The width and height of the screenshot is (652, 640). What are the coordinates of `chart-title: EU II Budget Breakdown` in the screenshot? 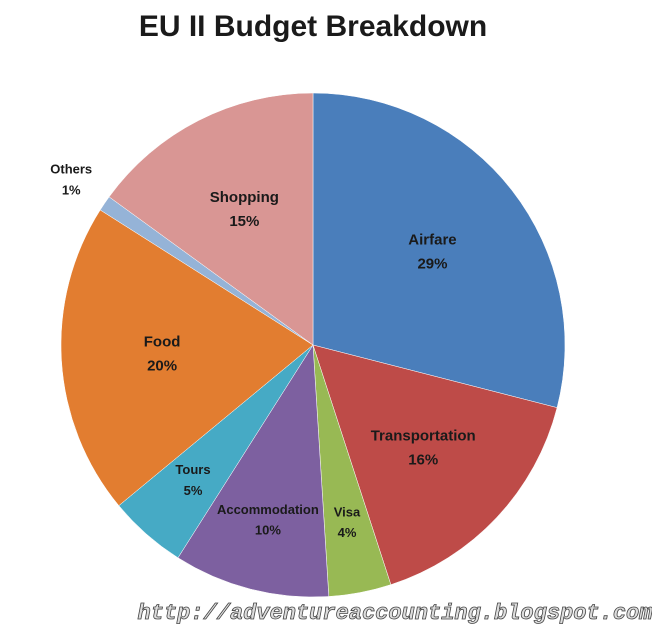 It's located at (313, 26).